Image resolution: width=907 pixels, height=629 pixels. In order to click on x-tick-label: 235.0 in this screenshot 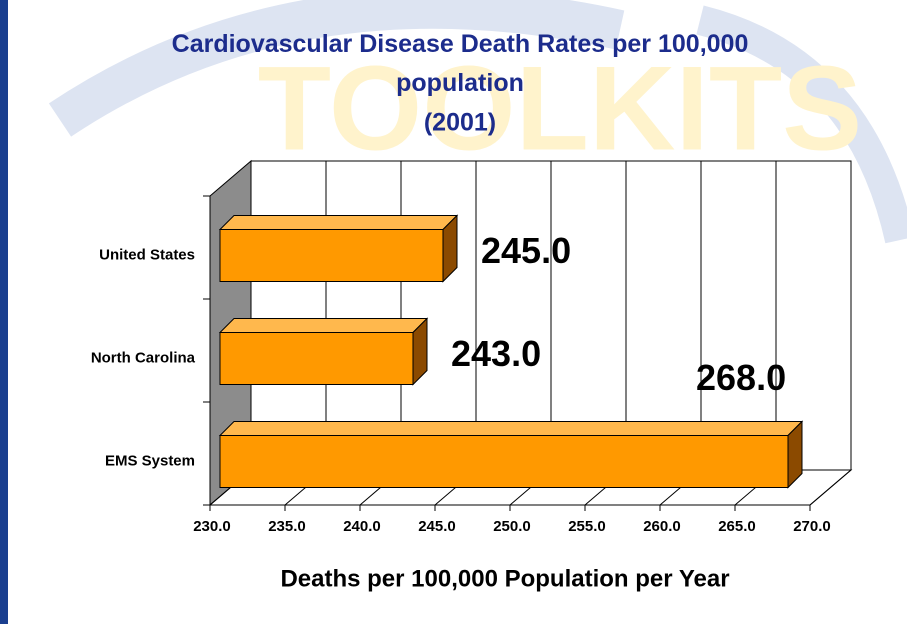, I will do `click(287, 526)`.